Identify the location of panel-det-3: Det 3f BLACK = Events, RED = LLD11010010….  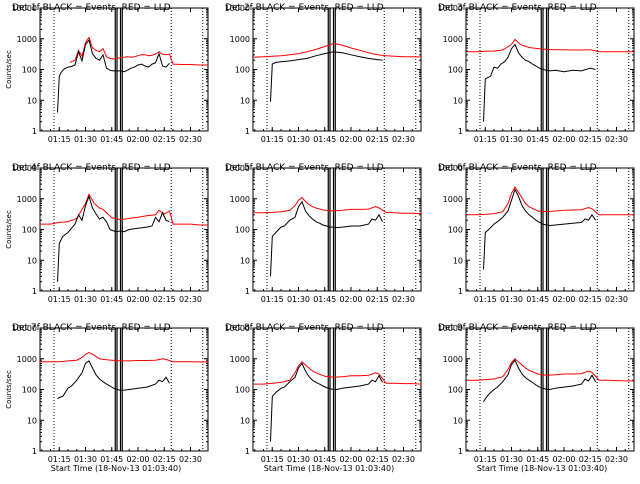
(536, 73).